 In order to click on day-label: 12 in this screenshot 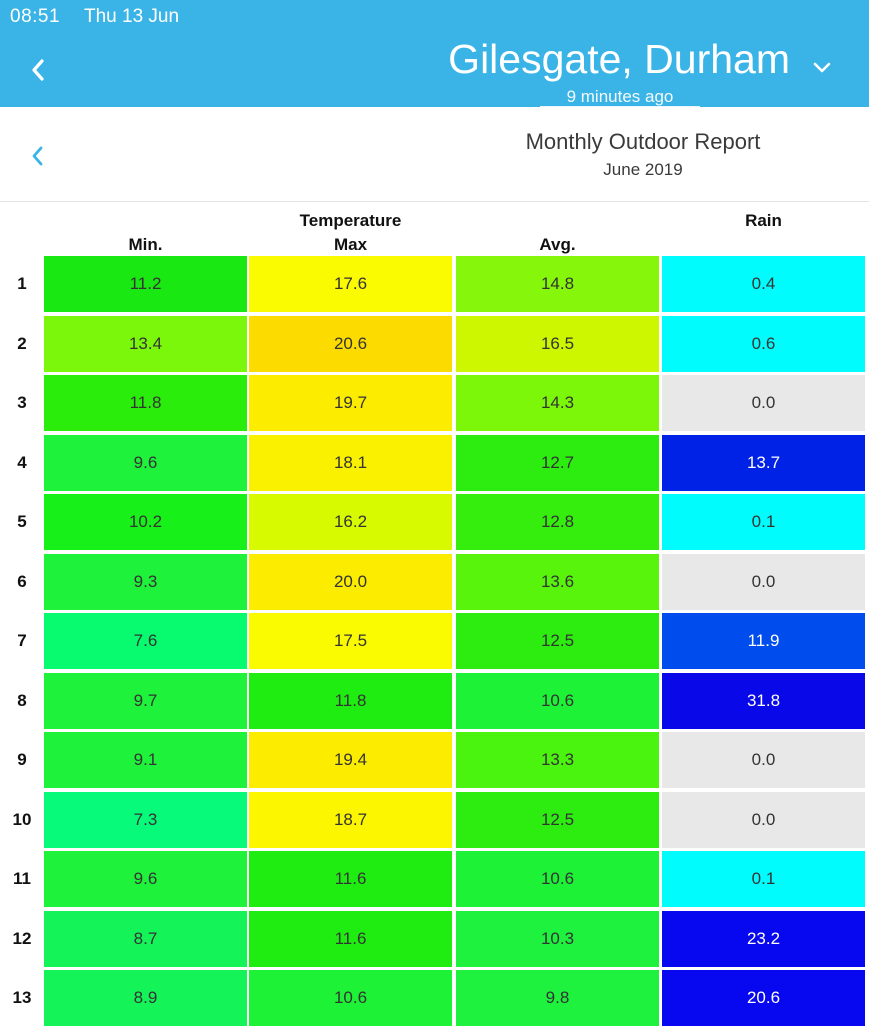, I will do `click(22, 938)`.